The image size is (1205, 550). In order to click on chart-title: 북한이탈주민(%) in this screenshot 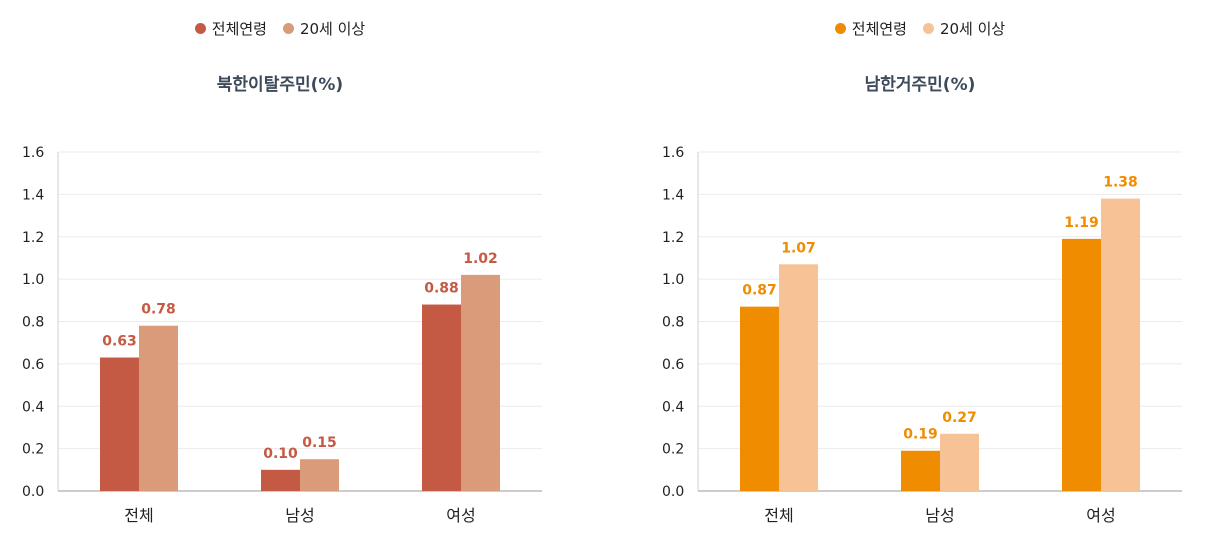, I will do `click(280, 85)`.